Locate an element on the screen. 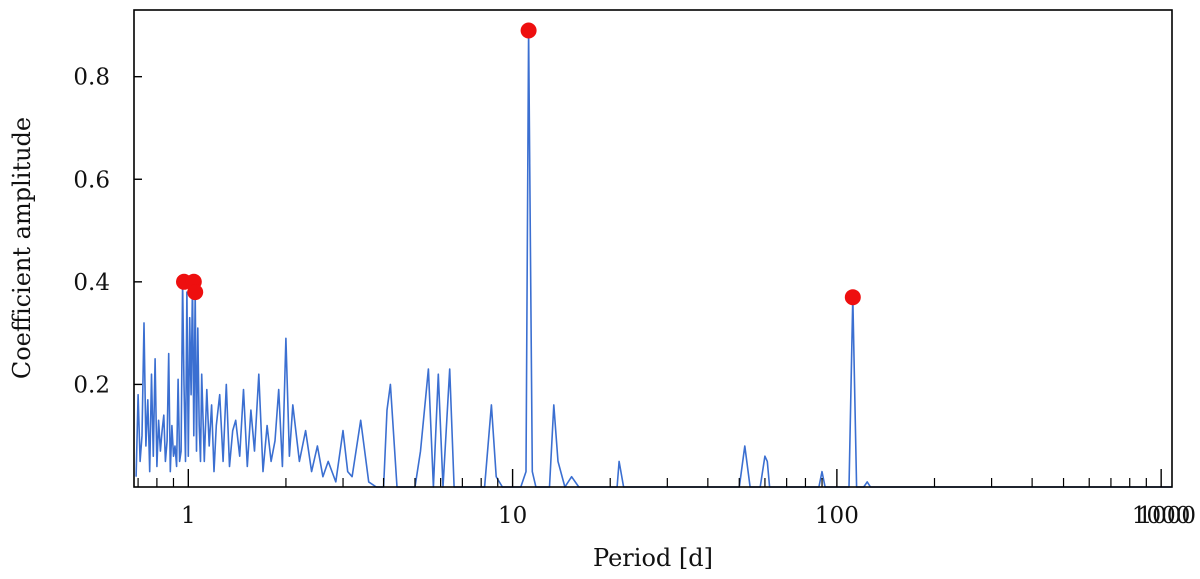  y-tick-label-1: 0.4 is located at coordinates (91, 283).